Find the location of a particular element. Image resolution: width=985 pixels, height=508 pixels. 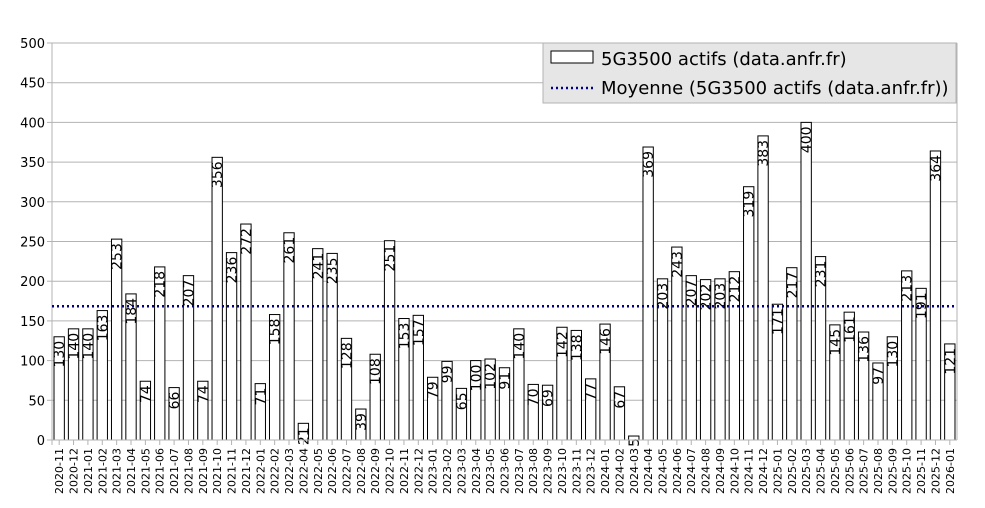

data-label: 157 is located at coordinates (419, 332).